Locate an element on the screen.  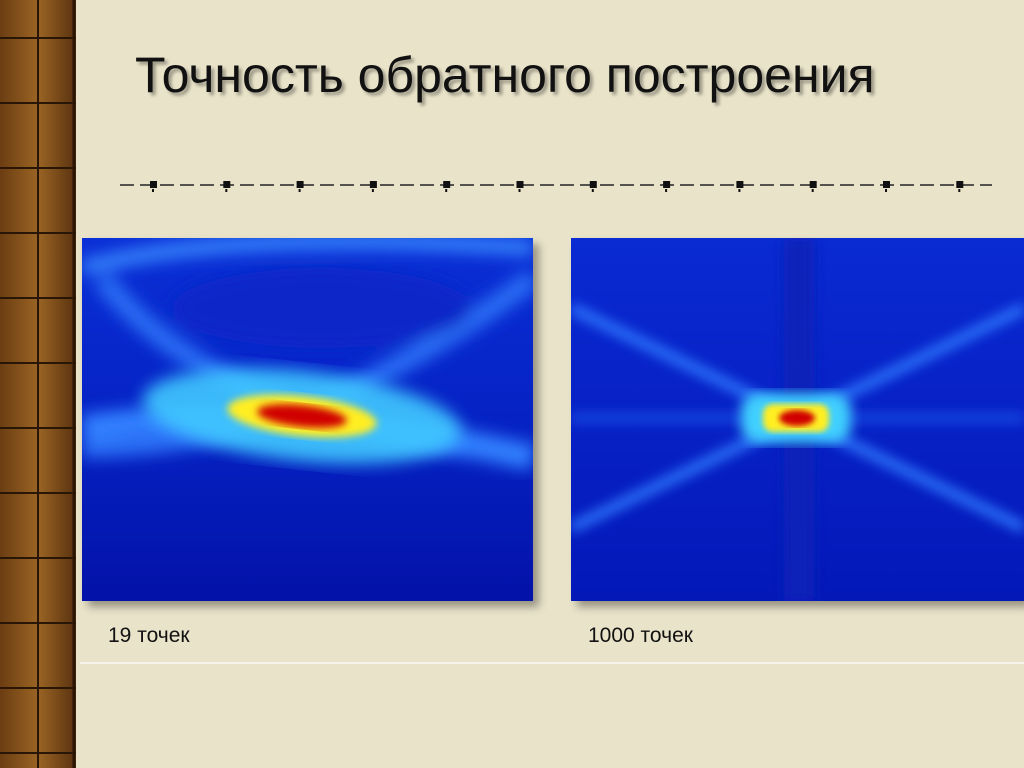
divider-markers is located at coordinates (557, 186).